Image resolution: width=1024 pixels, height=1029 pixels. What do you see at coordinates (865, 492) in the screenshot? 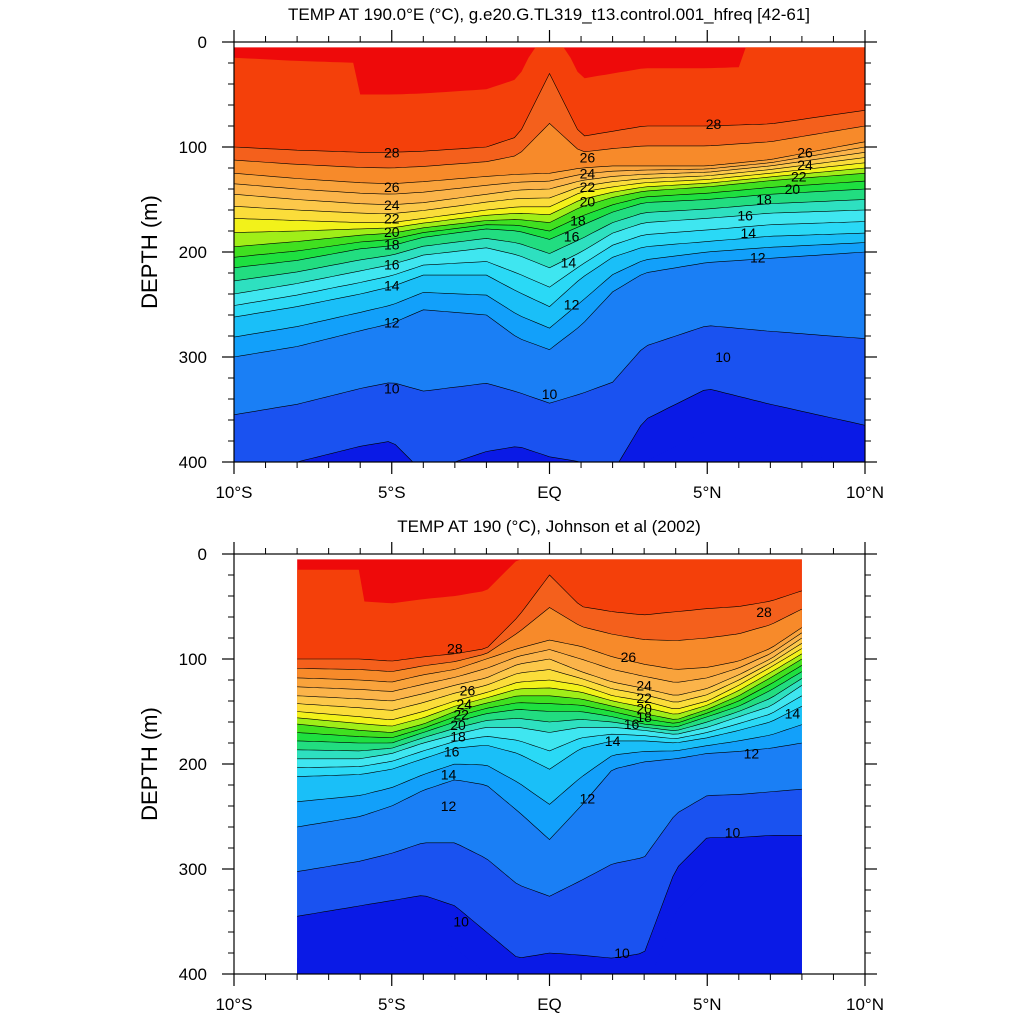
I see `x-tick-label: 10°N` at bounding box center [865, 492].